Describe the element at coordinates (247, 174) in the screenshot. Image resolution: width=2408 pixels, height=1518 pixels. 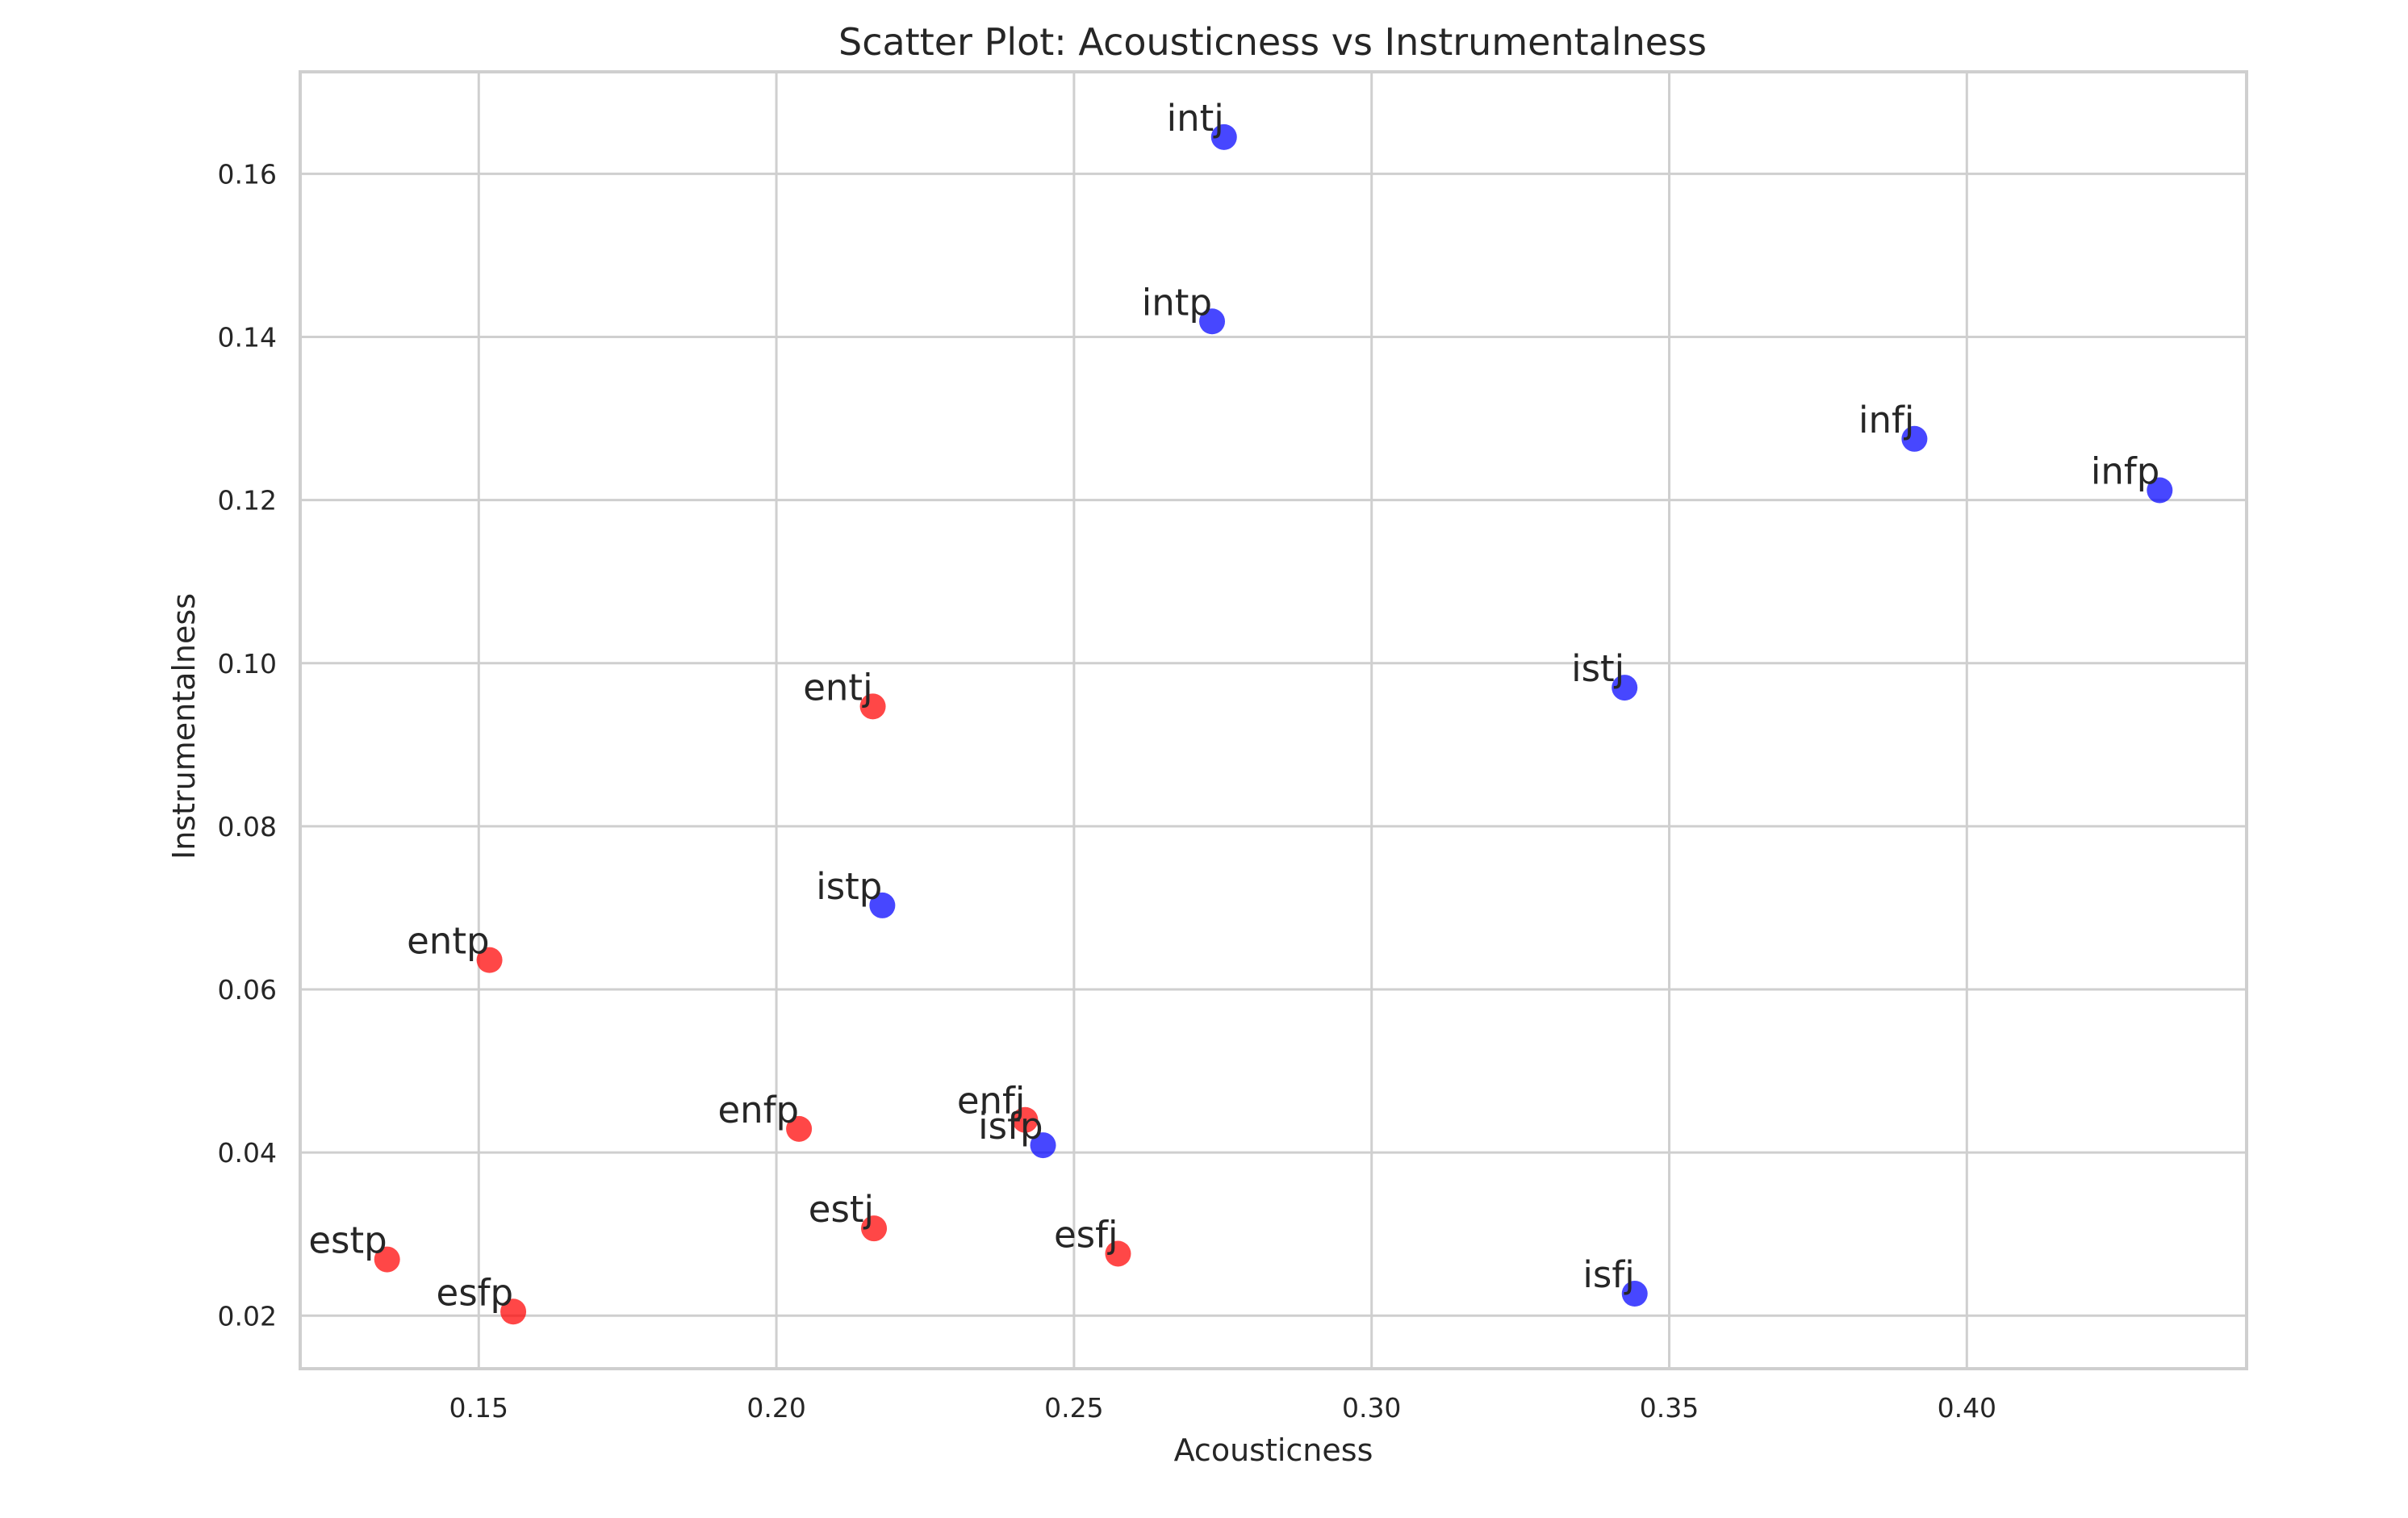
I see `y-tick-label: 0.16` at that location.